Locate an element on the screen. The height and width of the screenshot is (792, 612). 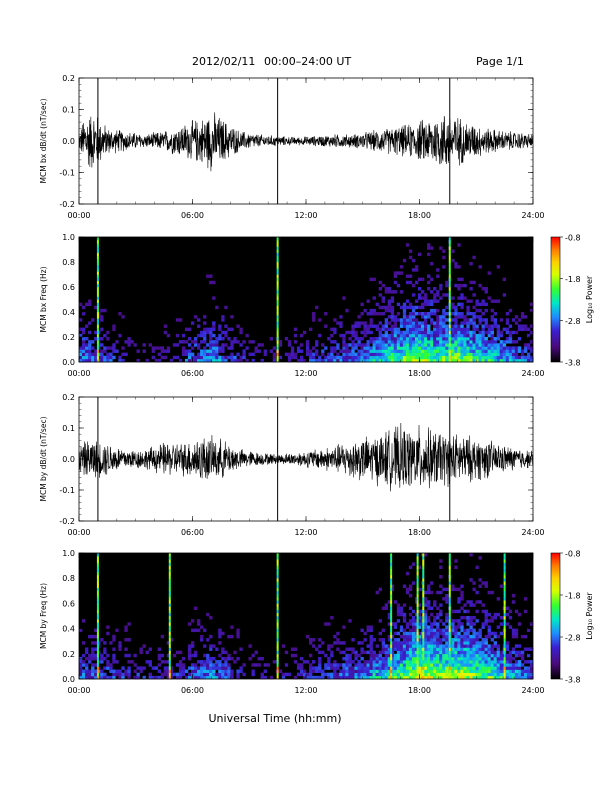
y-tick-label: 0.2 is located at coordinates (68, 397).